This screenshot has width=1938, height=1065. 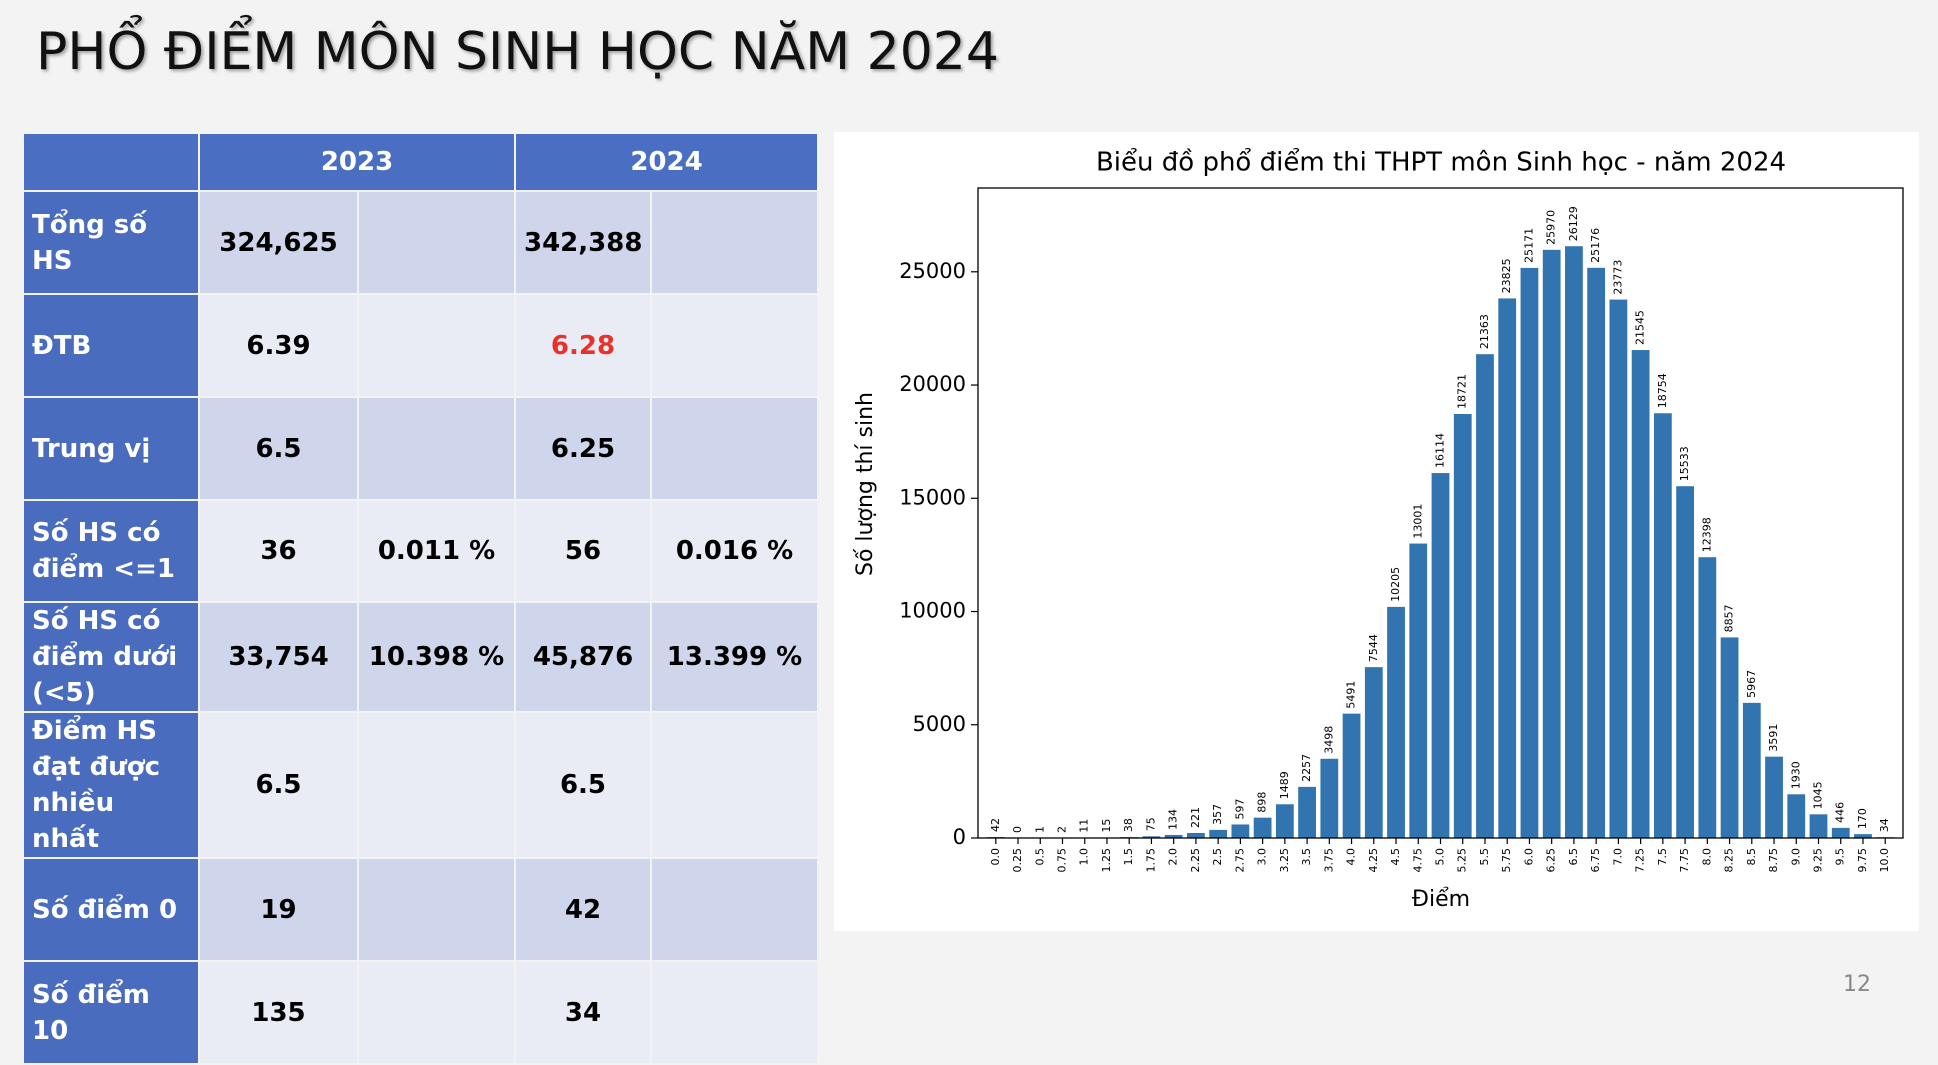 I want to click on x-tick-label: 3.0, so click(x=1262, y=857).